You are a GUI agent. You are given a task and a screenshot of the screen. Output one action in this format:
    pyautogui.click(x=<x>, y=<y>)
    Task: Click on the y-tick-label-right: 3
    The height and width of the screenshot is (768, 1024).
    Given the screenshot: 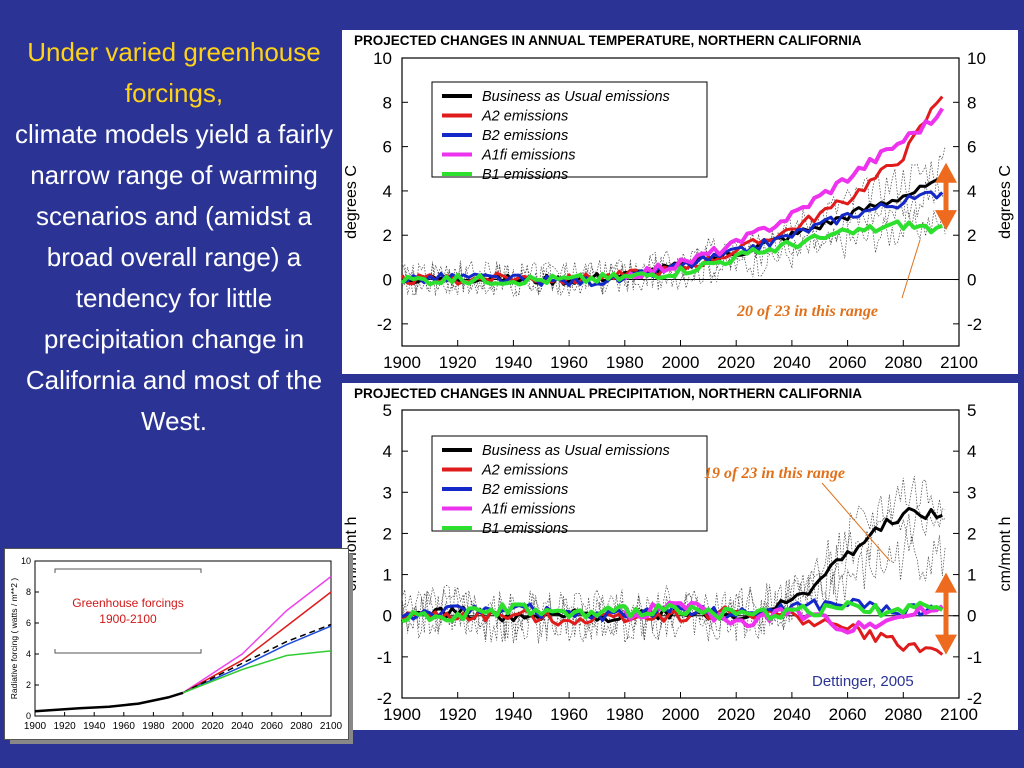 What is the action you would take?
    pyautogui.click(x=971, y=492)
    